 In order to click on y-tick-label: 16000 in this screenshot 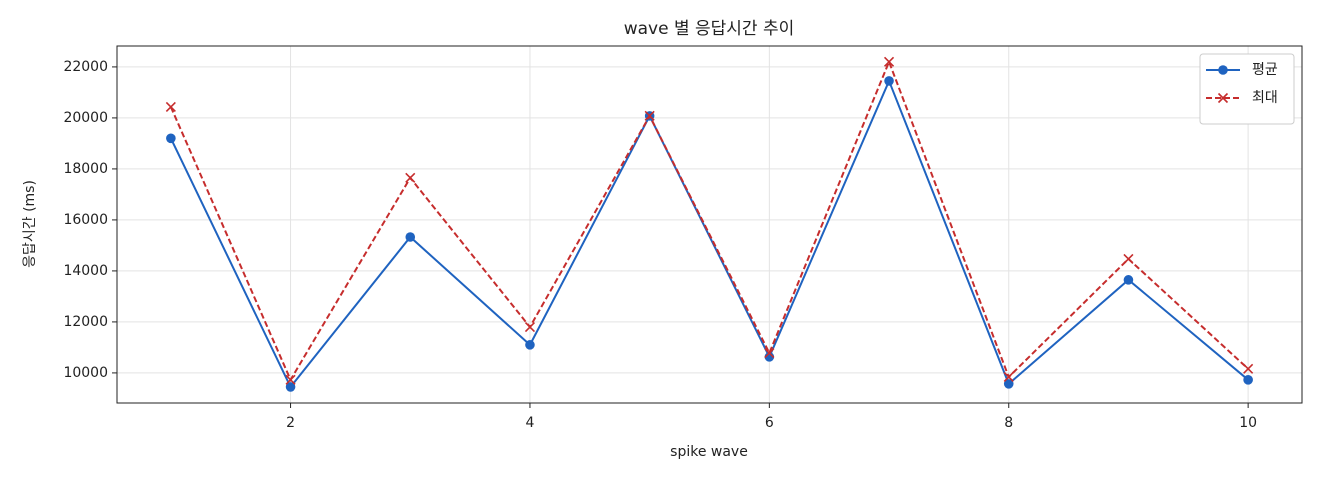, I will do `click(85, 220)`.